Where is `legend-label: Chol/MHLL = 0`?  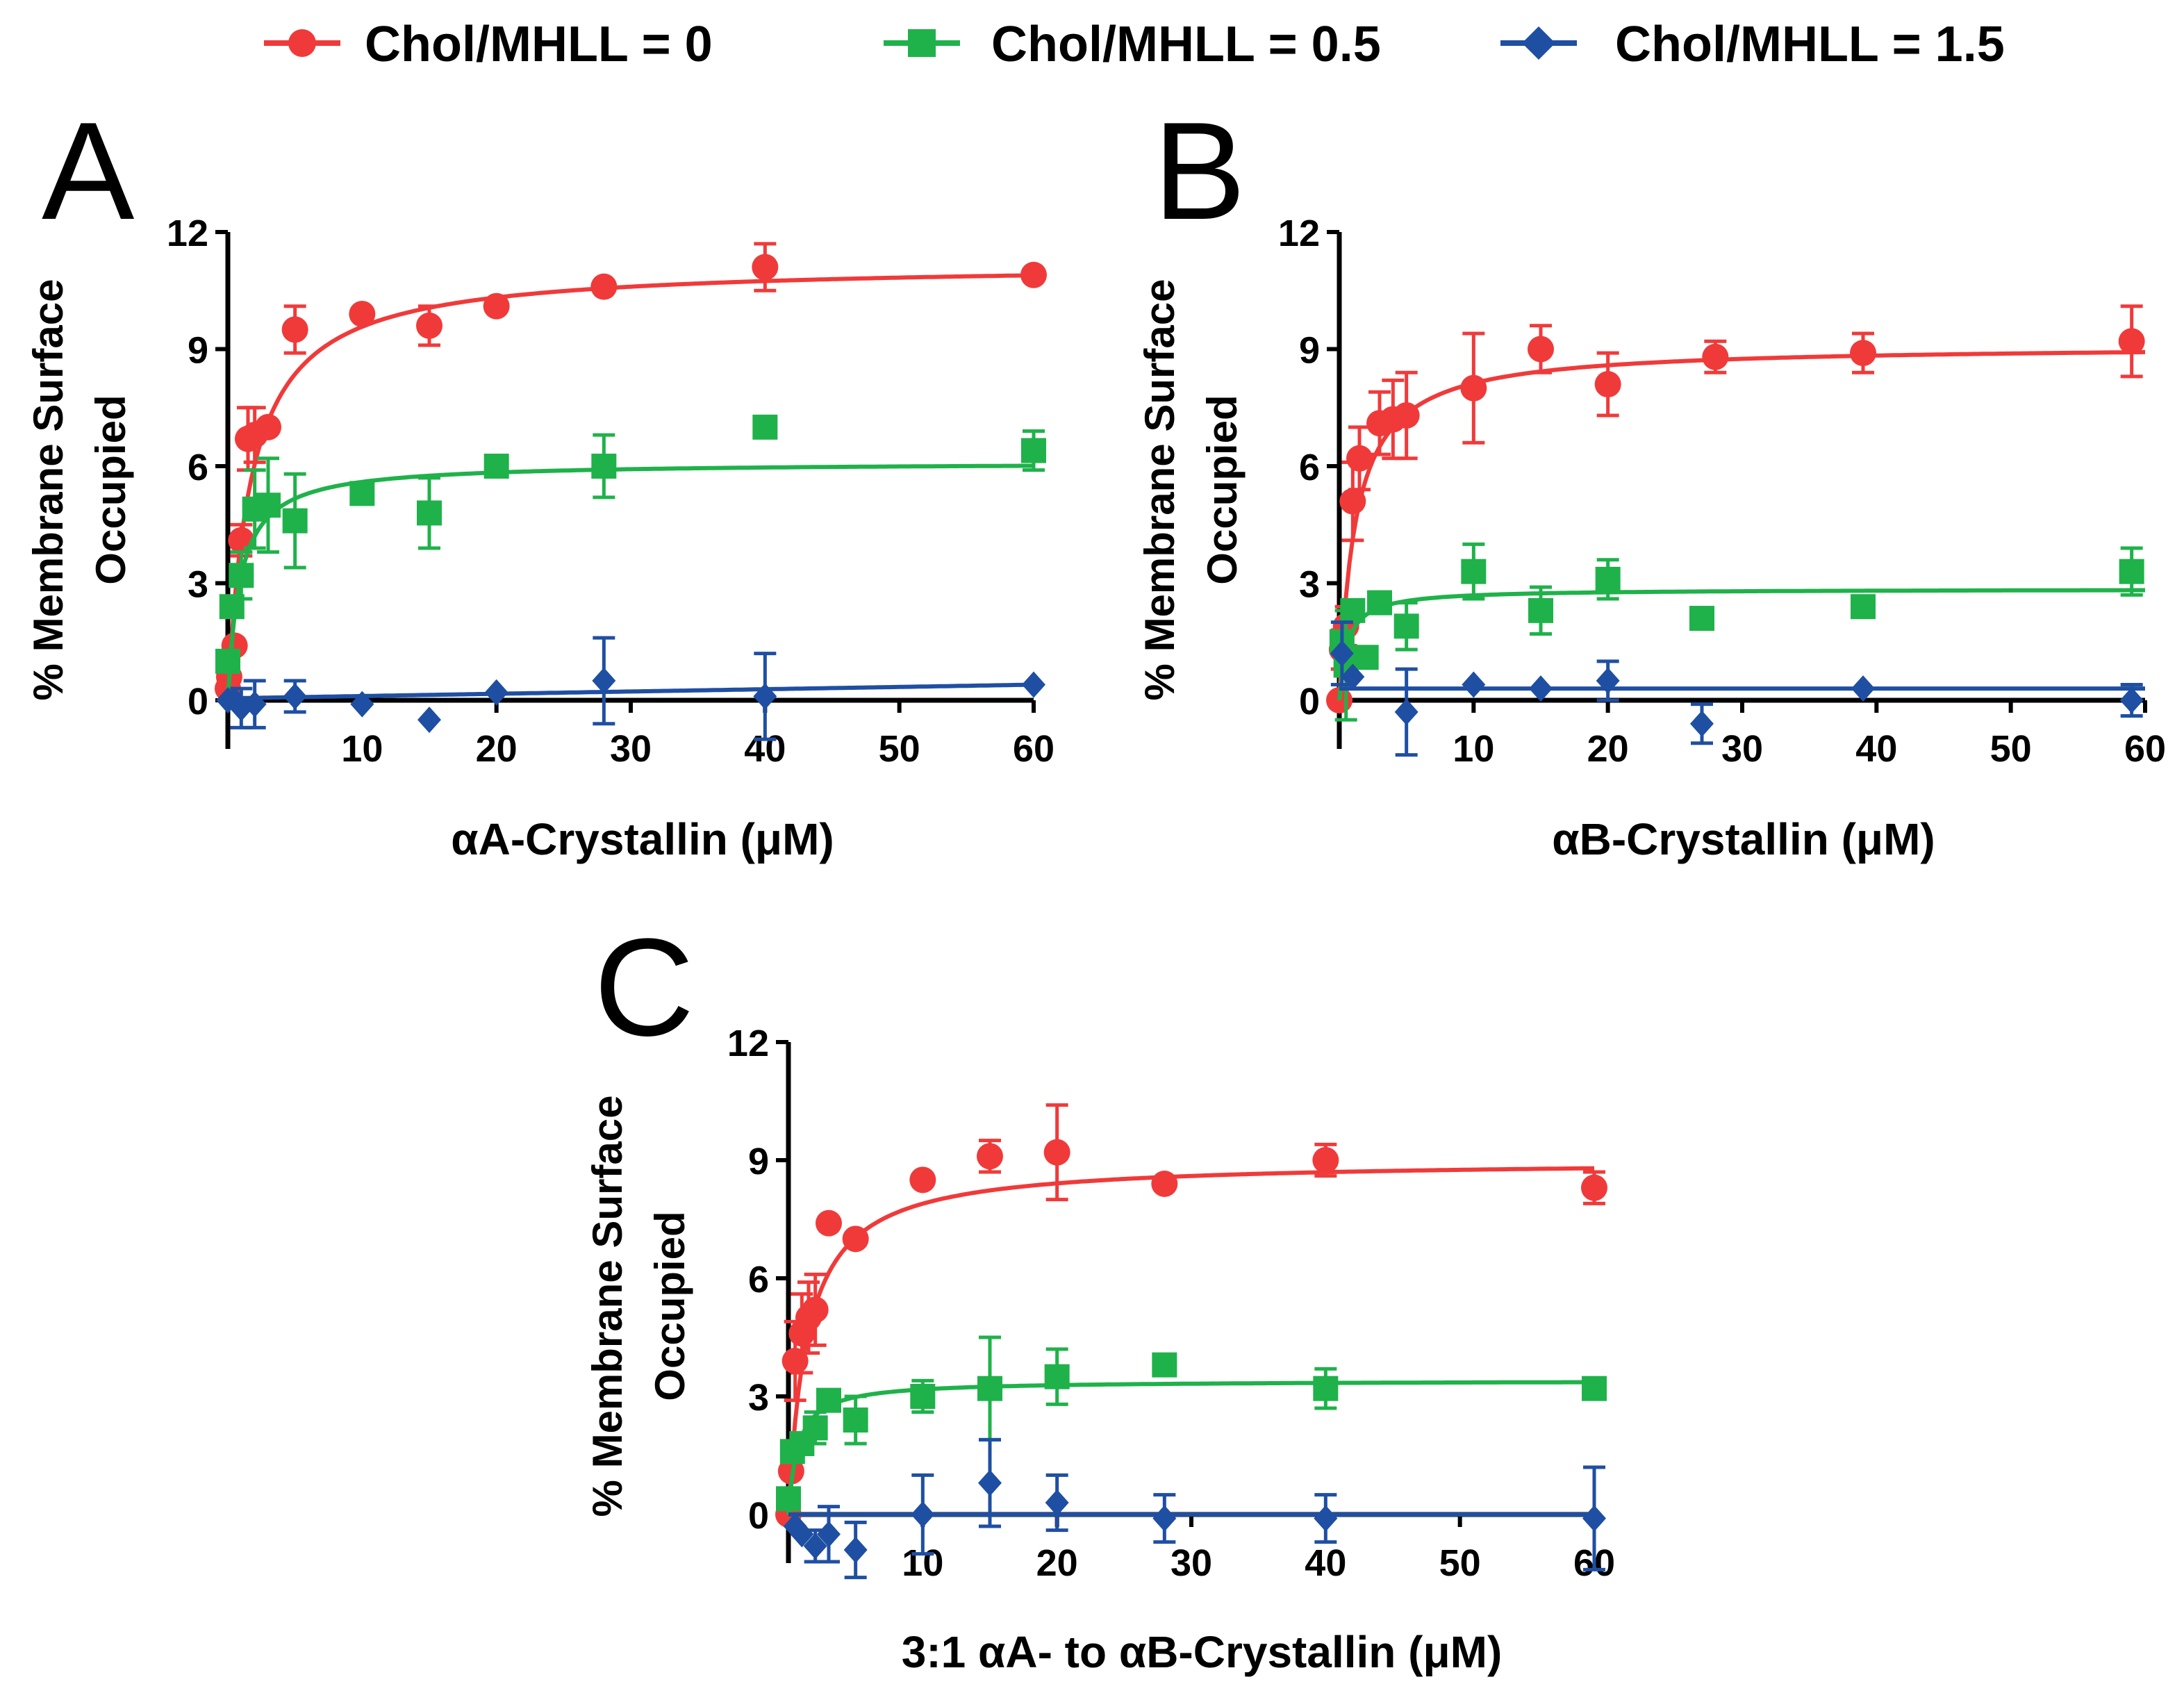
legend-label: Chol/MHLL = 0 is located at coordinates (539, 44).